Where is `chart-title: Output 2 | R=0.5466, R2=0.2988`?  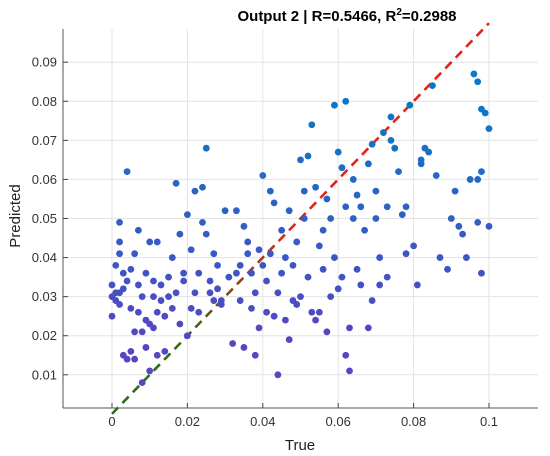 chart-title: Output 2 | R=0.5466, R2=0.2988 is located at coordinates (346, 16).